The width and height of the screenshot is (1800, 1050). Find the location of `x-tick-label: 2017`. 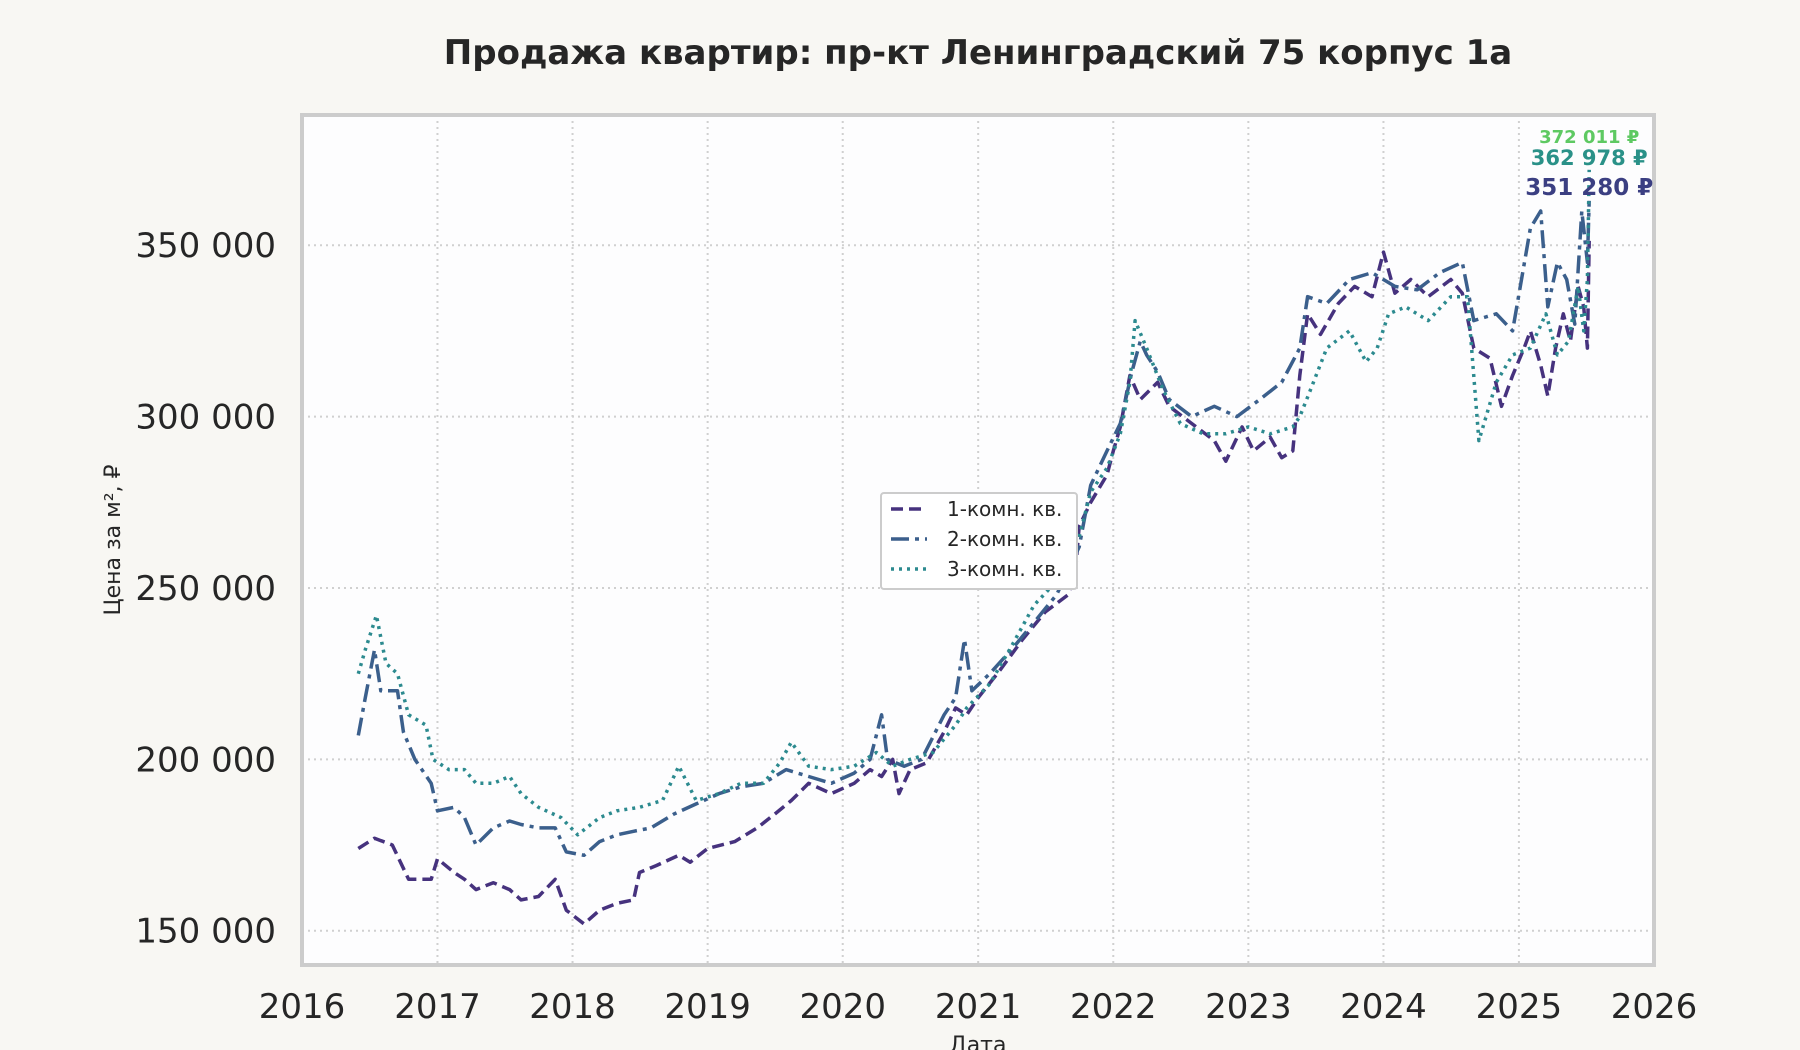

x-tick-label: 2017 is located at coordinates (437, 1007).